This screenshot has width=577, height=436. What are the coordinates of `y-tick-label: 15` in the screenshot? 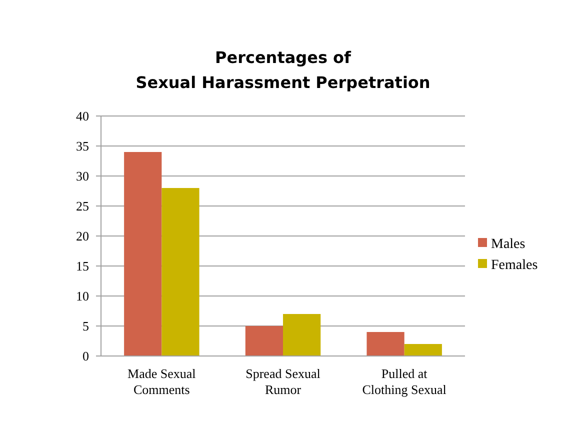 It's located at (82, 266).